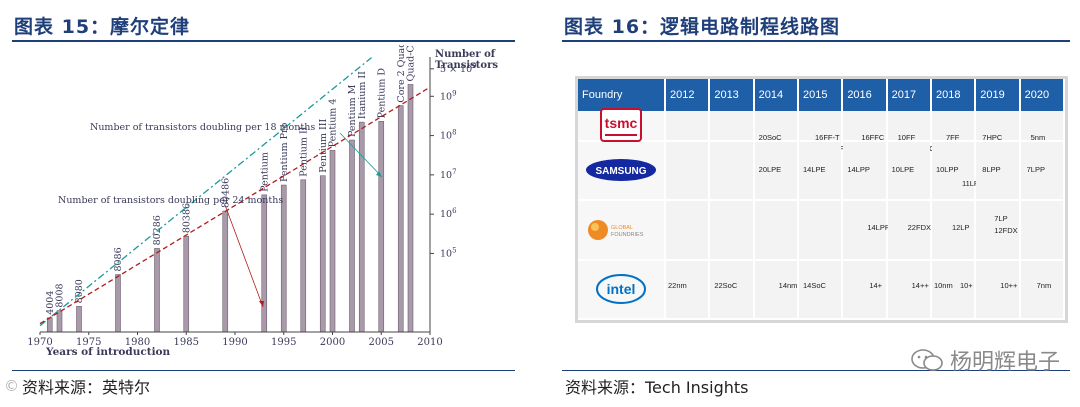  Describe the element at coordinates (429, 342) in the screenshot. I see `x-tick-label: 2010` at that location.